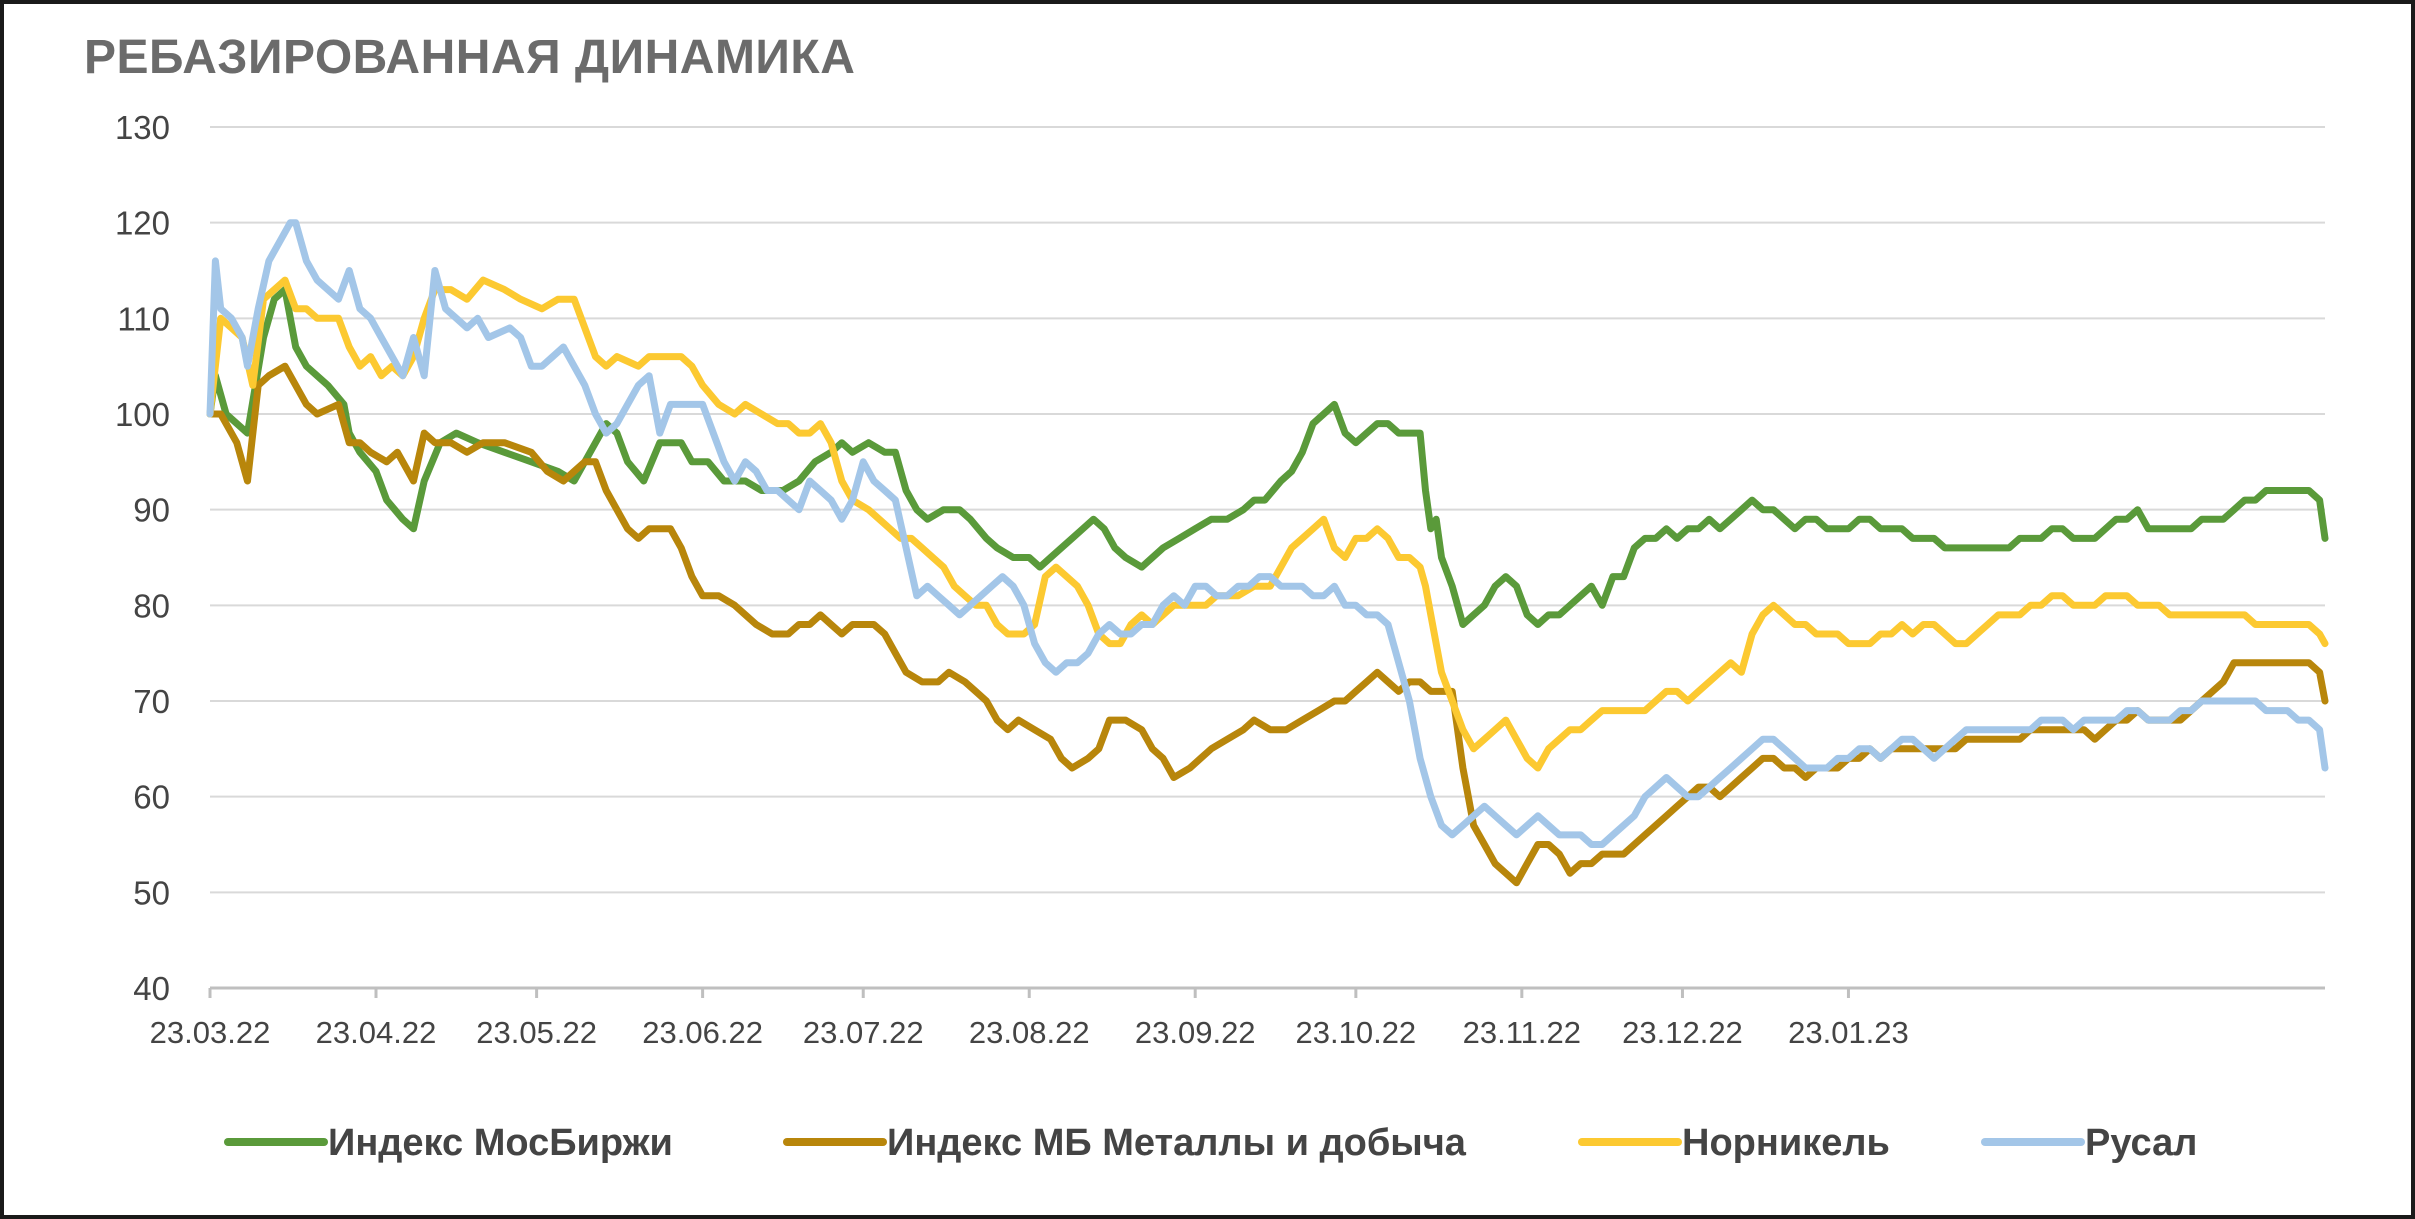 The height and width of the screenshot is (1219, 2415). What do you see at coordinates (151, 510) in the screenshot?
I see `y-tick-label: 90` at bounding box center [151, 510].